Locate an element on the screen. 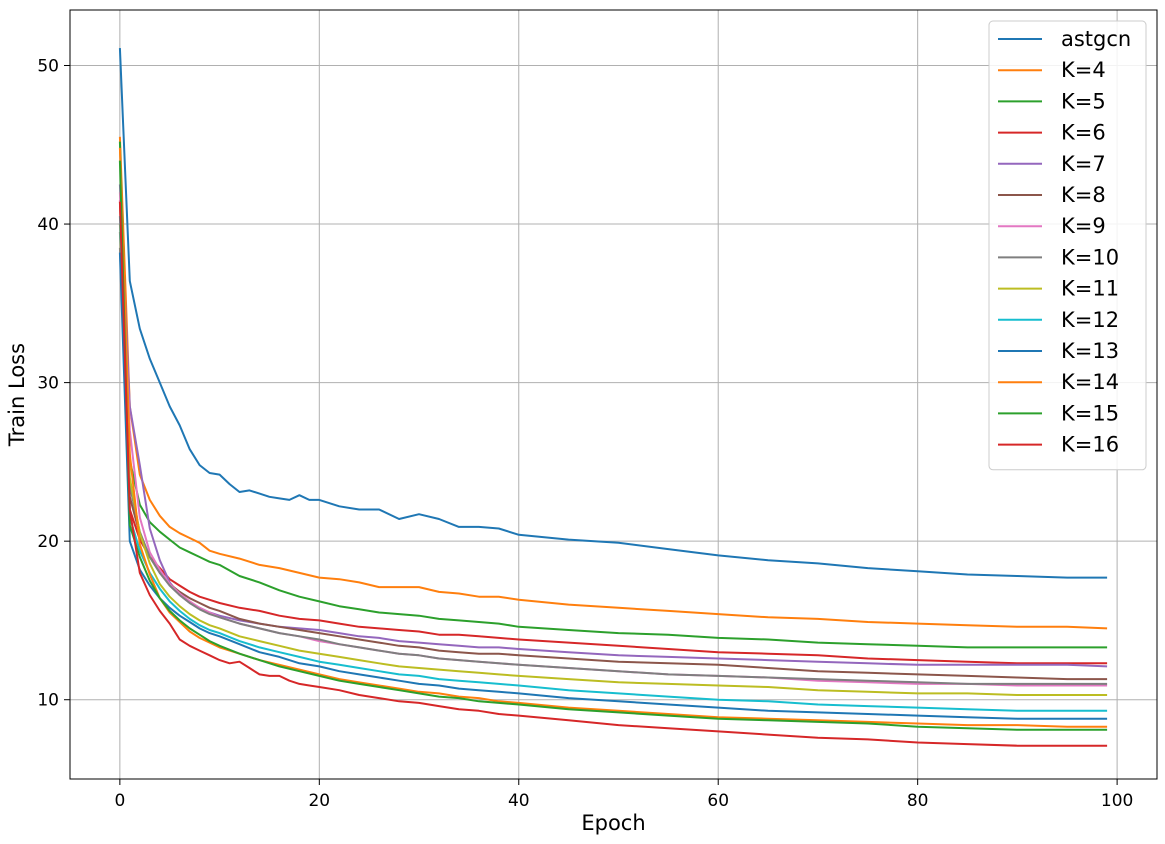  y-tick-label: 20 is located at coordinates (48, 542).